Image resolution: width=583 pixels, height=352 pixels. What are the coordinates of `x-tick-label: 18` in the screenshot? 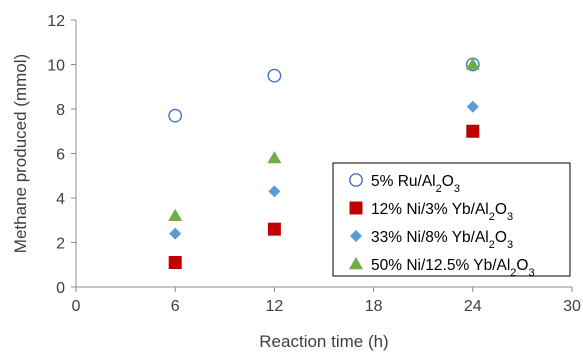 It's located at (374, 306).